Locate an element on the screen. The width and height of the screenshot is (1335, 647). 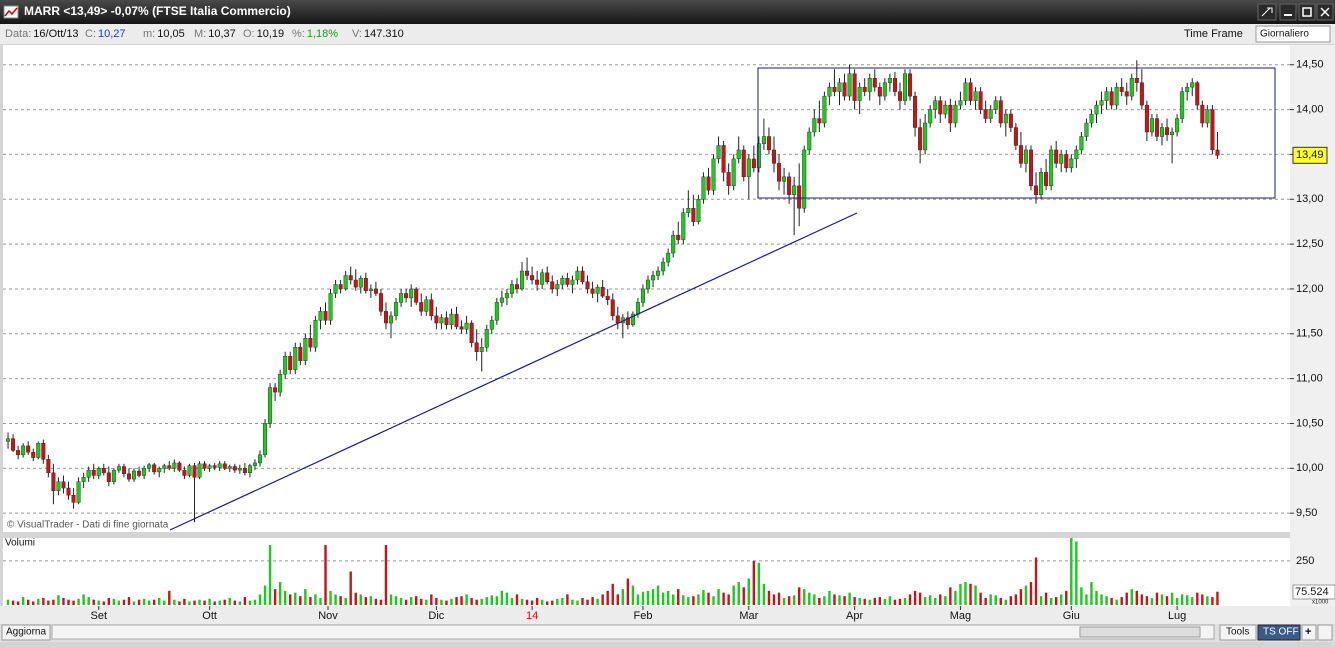
minimize-button is located at coordinates (1288, 12).